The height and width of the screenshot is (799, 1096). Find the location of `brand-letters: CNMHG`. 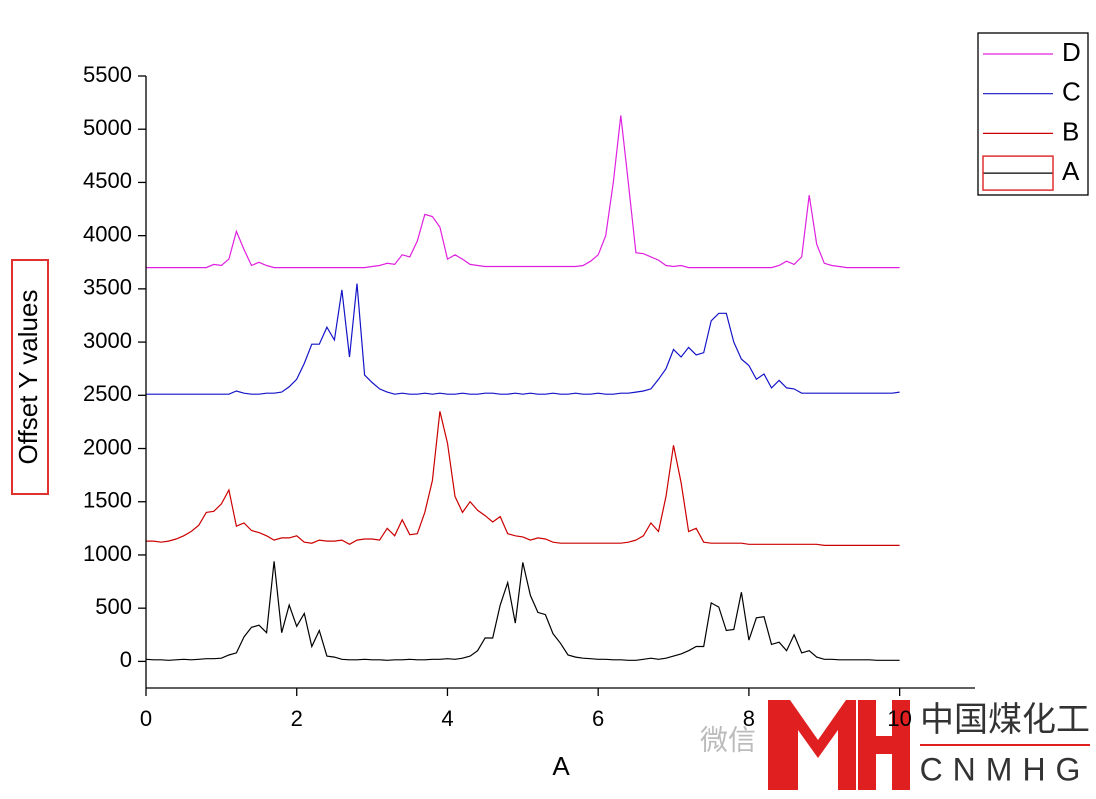

brand-letters: CNMHG is located at coordinates (1005, 769).